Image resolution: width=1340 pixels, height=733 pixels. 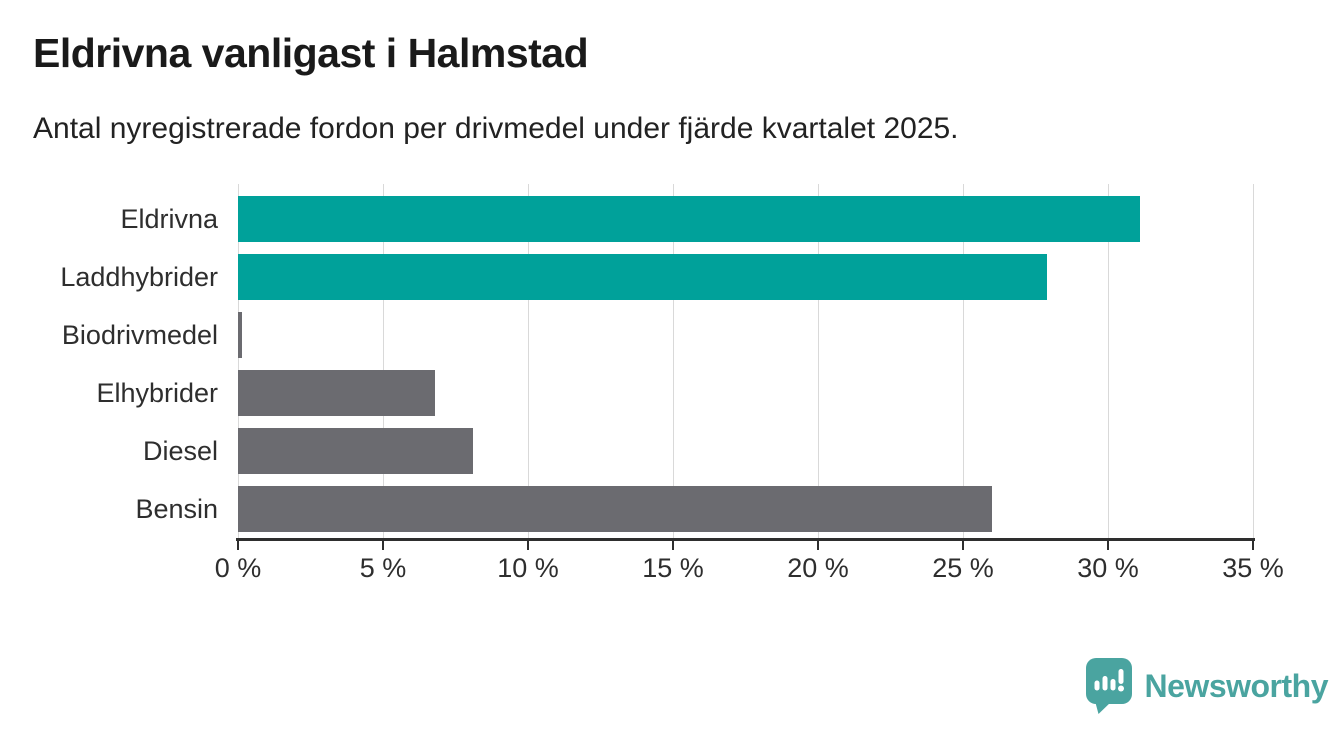 What do you see at coordinates (615, 509) in the screenshot?
I see `bar-bensin` at bounding box center [615, 509].